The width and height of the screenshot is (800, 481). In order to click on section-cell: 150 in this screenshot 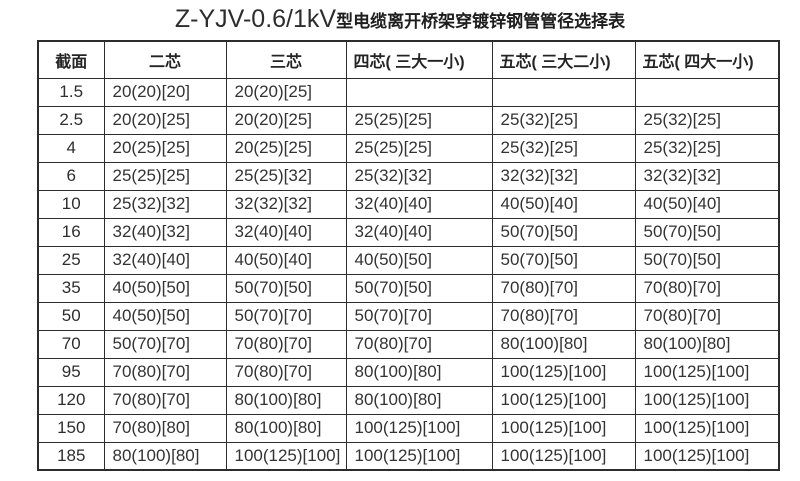, I will do `click(71, 428)`.